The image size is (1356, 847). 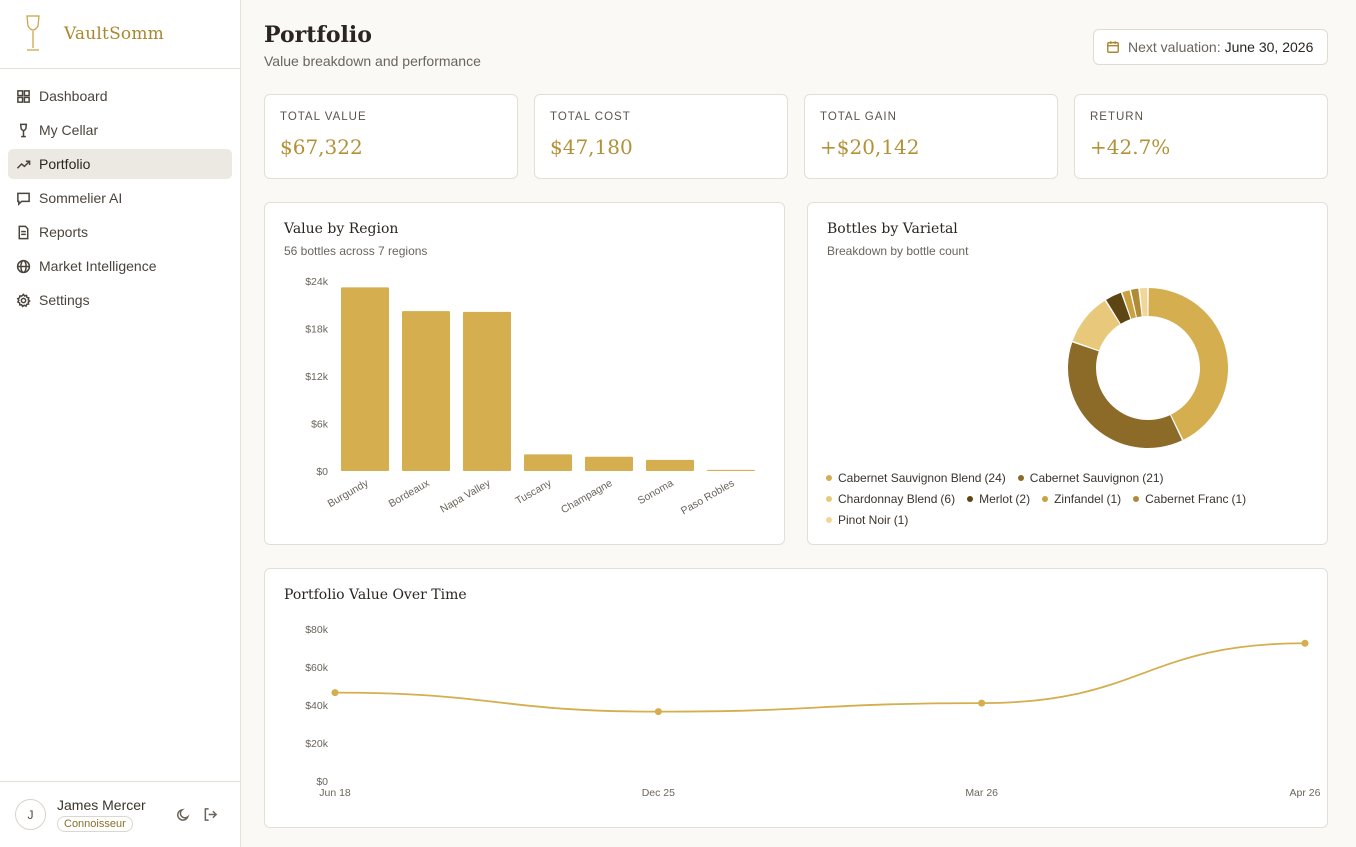 I want to click on legend-item: Chardonnay Blend (6), so click(x=890, y=499).